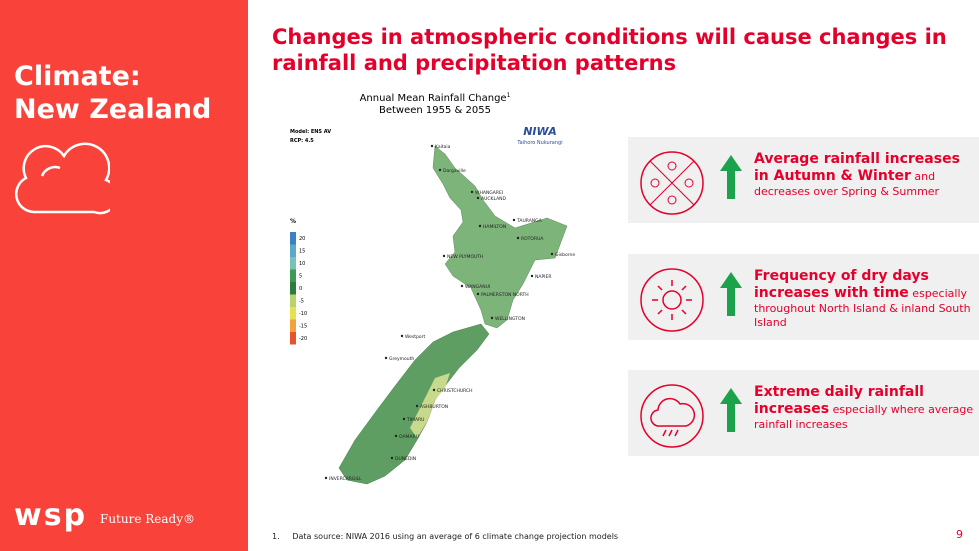 This screenshot has width=979, height=551. I want to click on rcp-label: RCP: 4.5, so click(302, 141).